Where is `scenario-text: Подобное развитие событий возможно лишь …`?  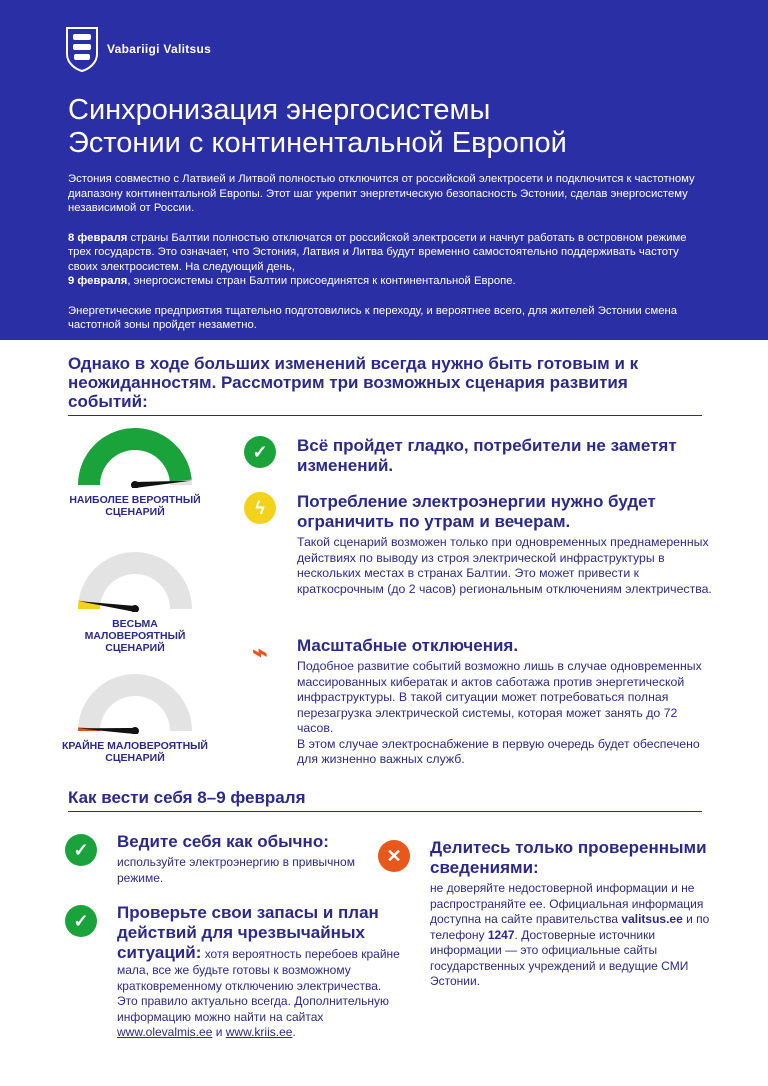 scenario-text: Подобное развитие событий возможно лишь … is located at coordinates (499, 697).